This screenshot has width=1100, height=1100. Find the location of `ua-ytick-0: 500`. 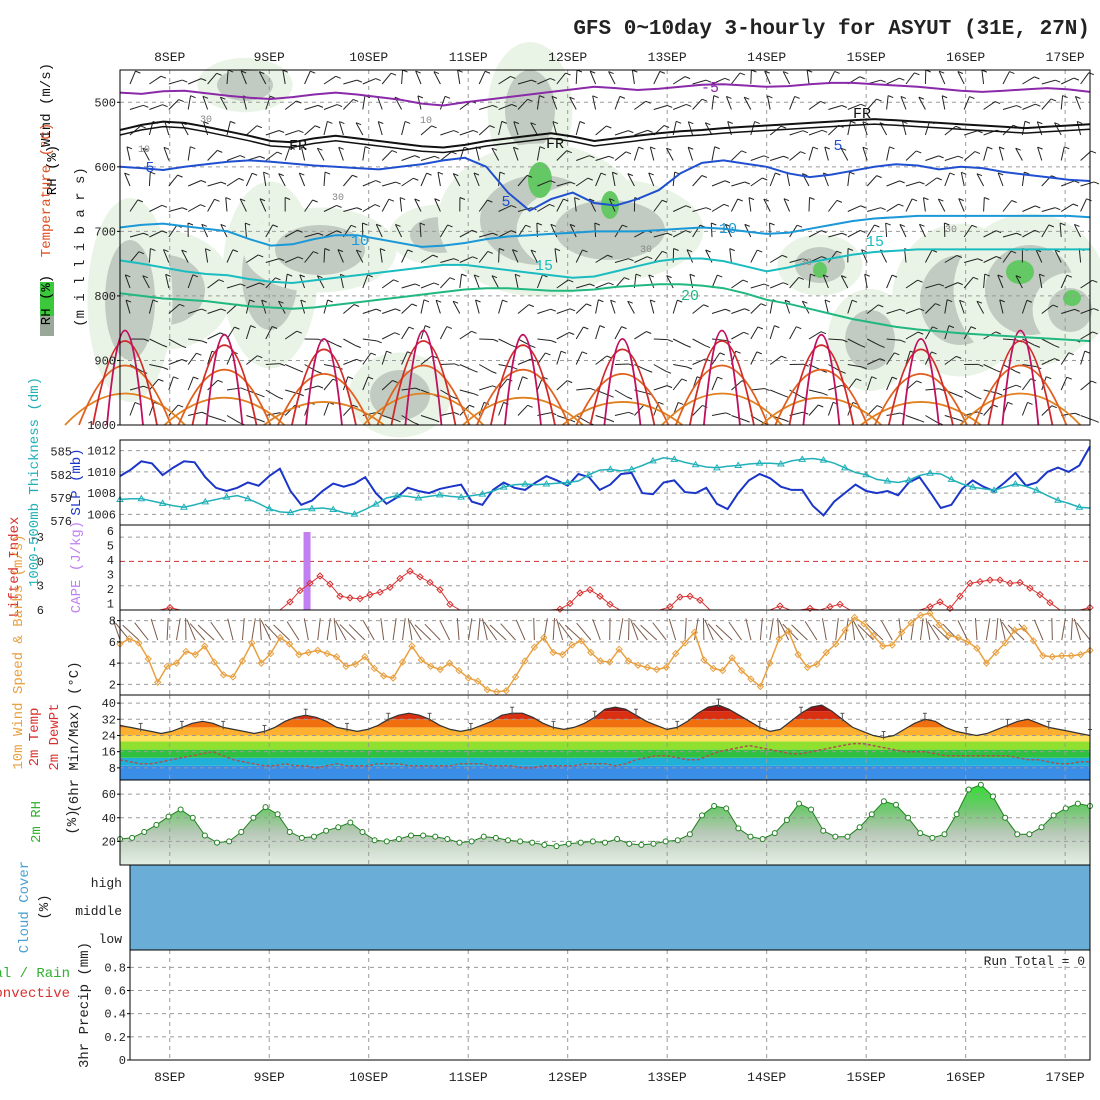

ua-ytick-0: 500 is located at coordinates (105, 103).